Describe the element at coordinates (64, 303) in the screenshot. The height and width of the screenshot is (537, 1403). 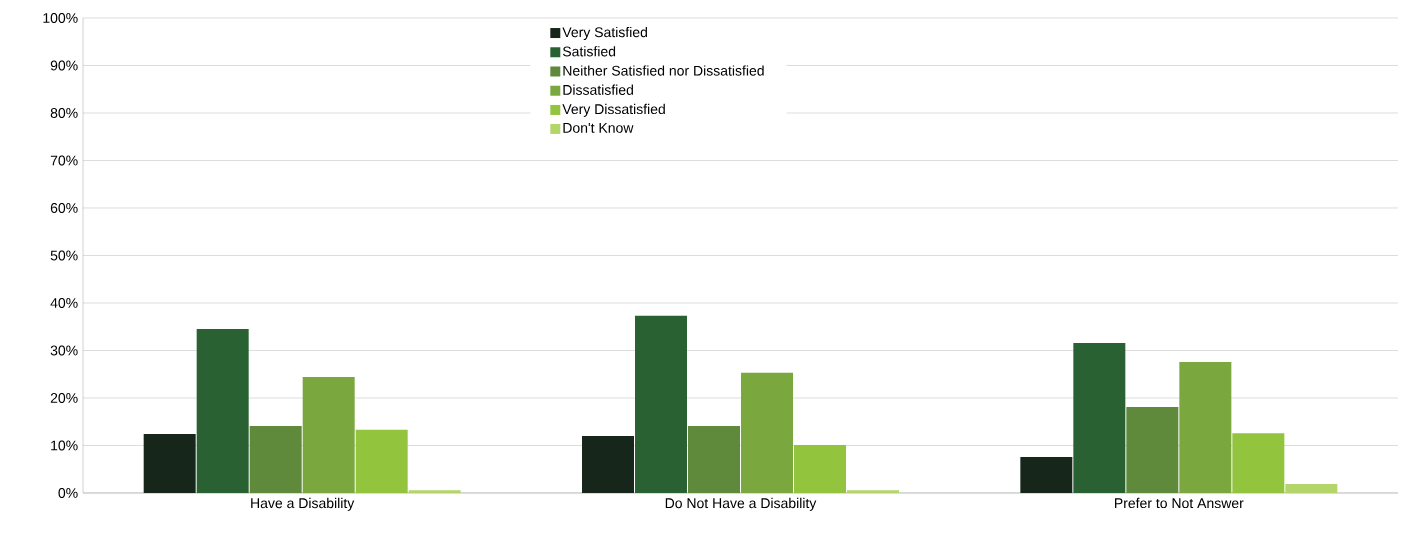
I see `y-tick-label: 40%` at that location.